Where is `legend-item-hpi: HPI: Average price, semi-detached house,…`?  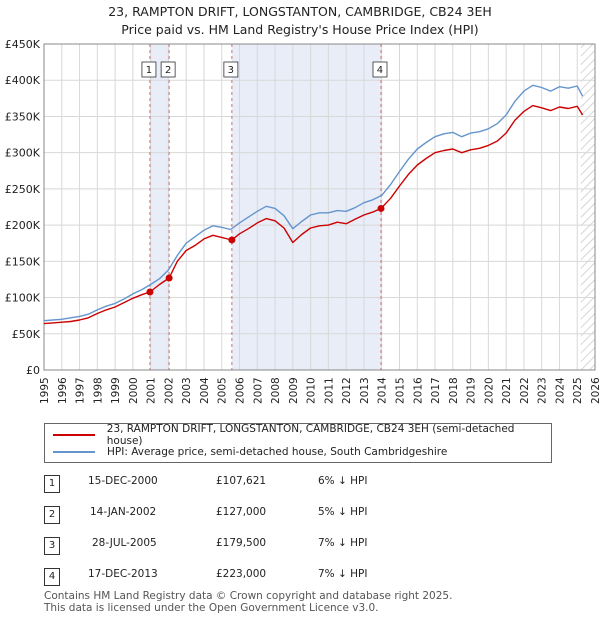
legend-item-hpi: HPI: Average price, semi-detached house,… is located at coordinates (250, 452).